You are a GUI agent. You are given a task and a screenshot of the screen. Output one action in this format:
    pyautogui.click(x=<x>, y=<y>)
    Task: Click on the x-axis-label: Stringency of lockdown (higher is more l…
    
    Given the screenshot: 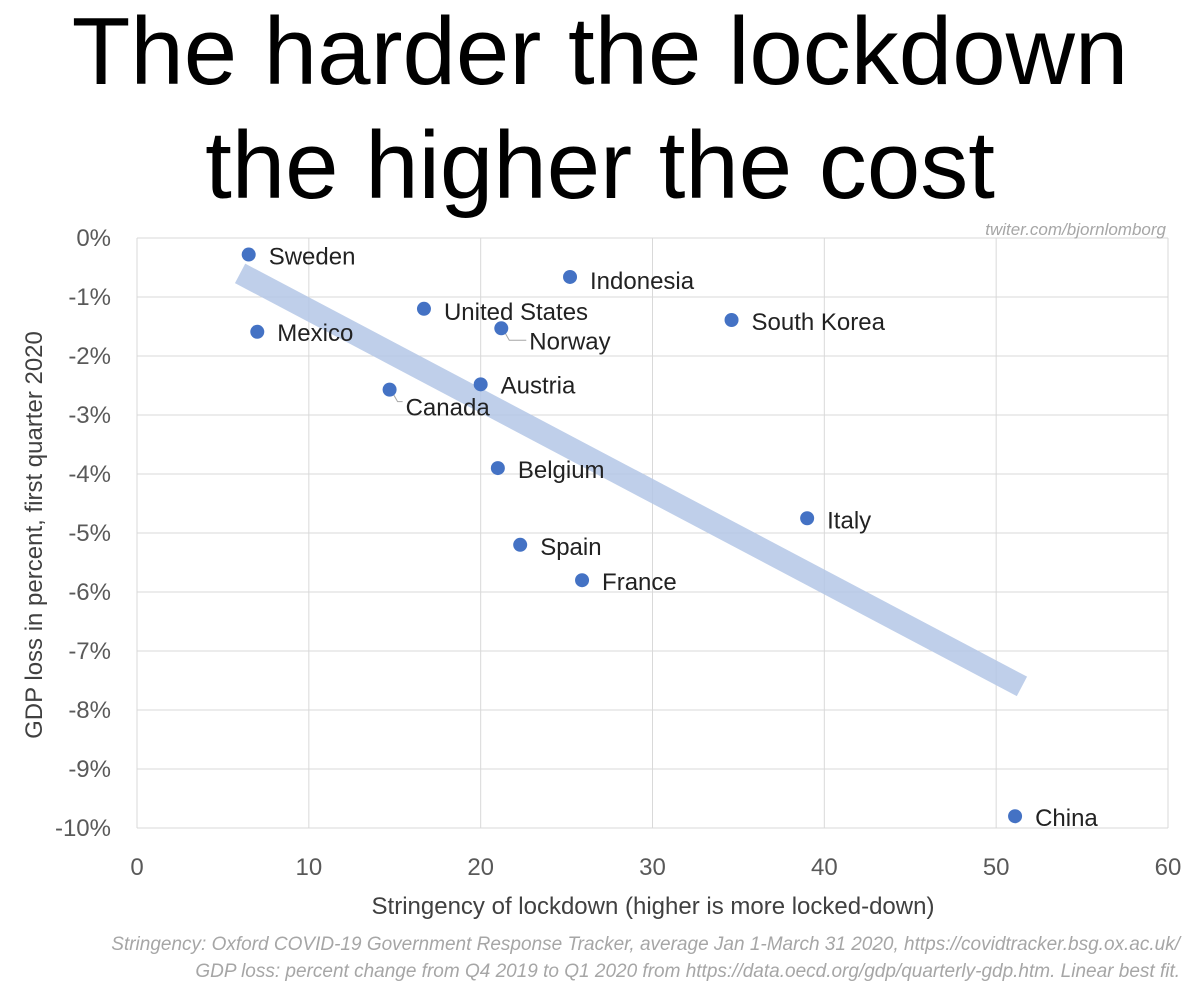 What is the action you would take?
    pyautogui.click(x=653, y=906)
    